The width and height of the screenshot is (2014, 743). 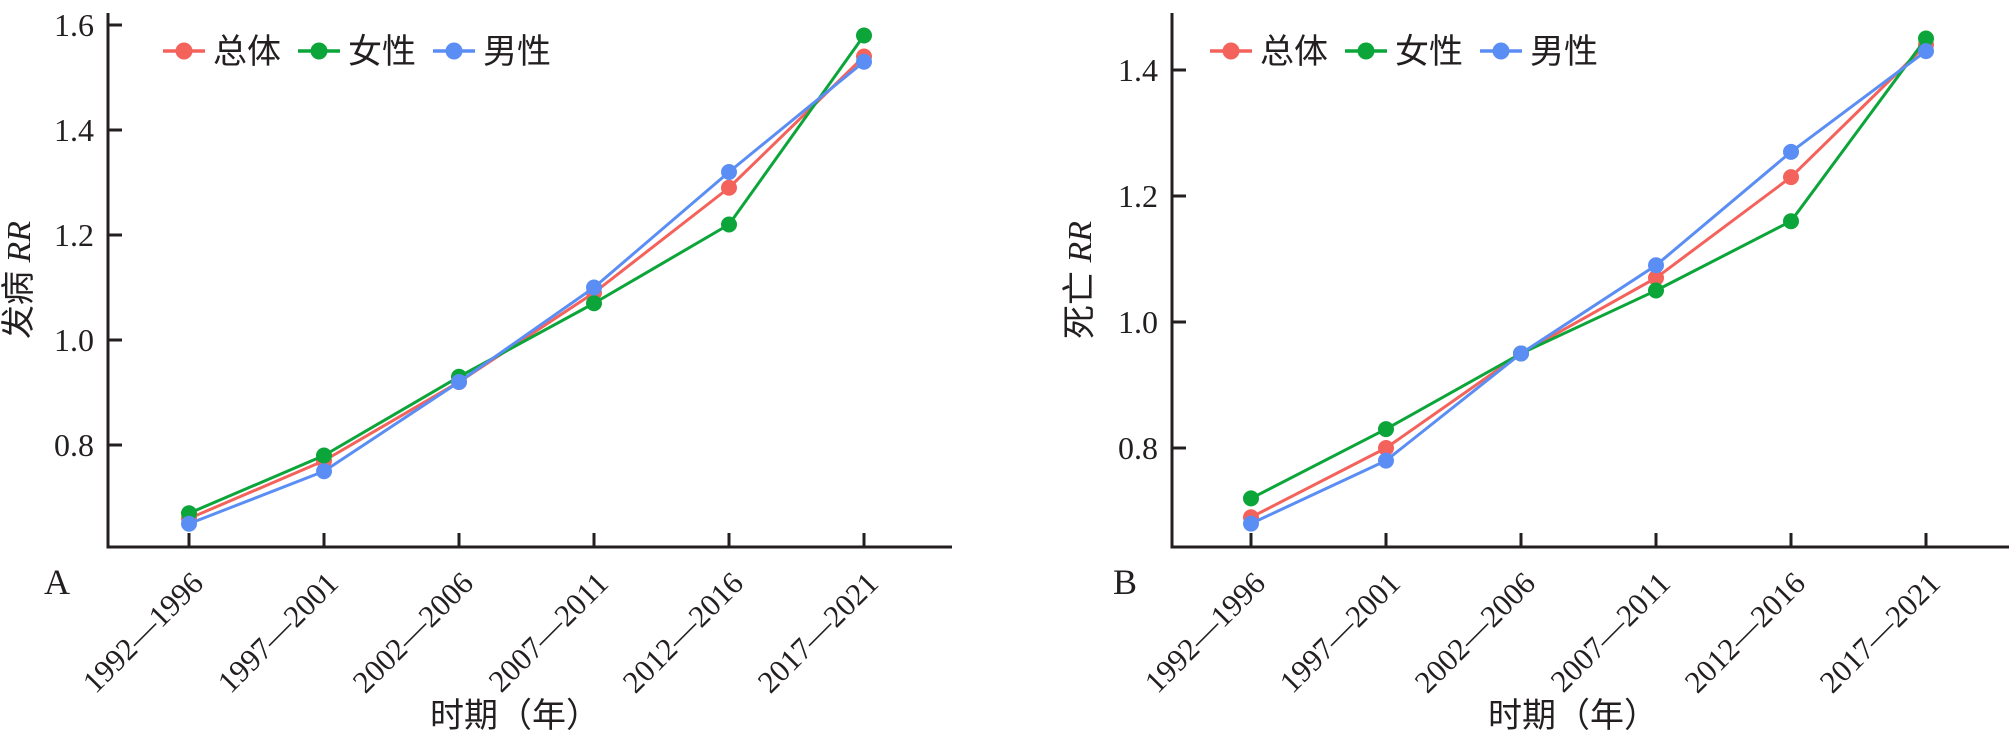 I want to click on panel-letter: A, so click(x=57, y=582).